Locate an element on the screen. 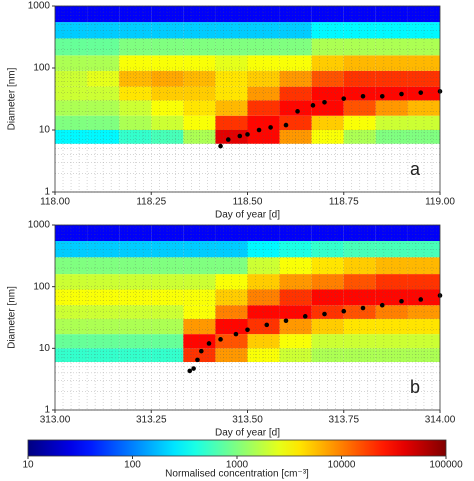  x-tick-label: 118.75 is located at coordinates (344, 202).